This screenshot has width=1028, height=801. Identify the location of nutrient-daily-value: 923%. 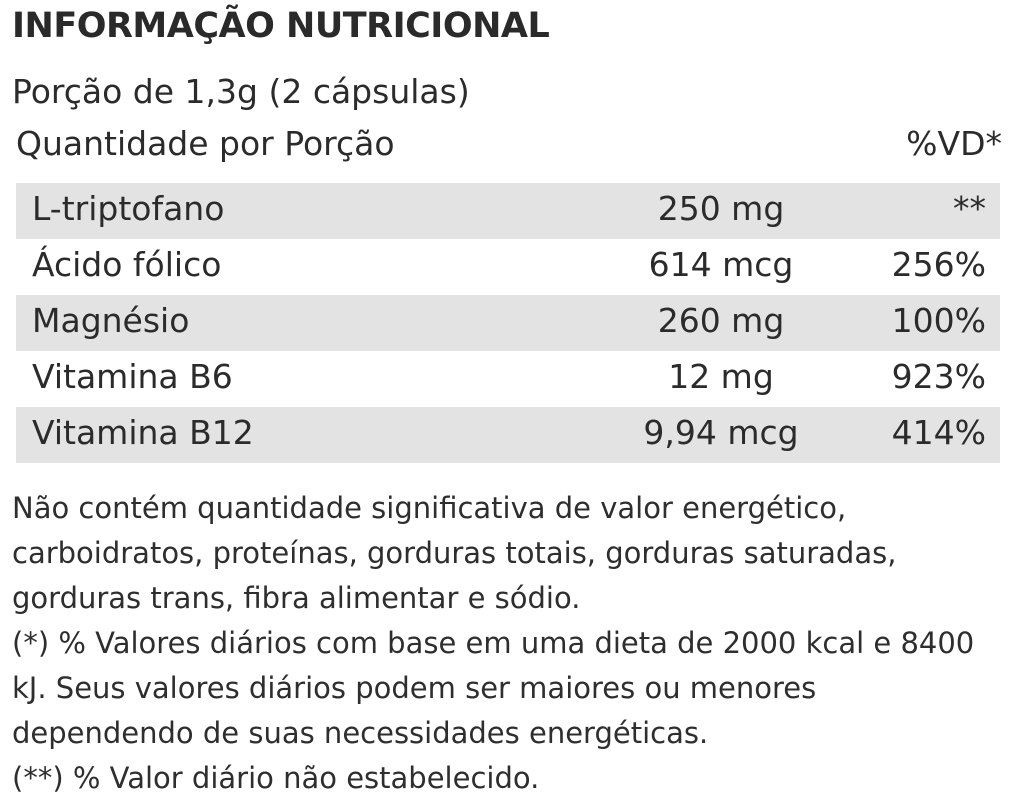
(938, 376).